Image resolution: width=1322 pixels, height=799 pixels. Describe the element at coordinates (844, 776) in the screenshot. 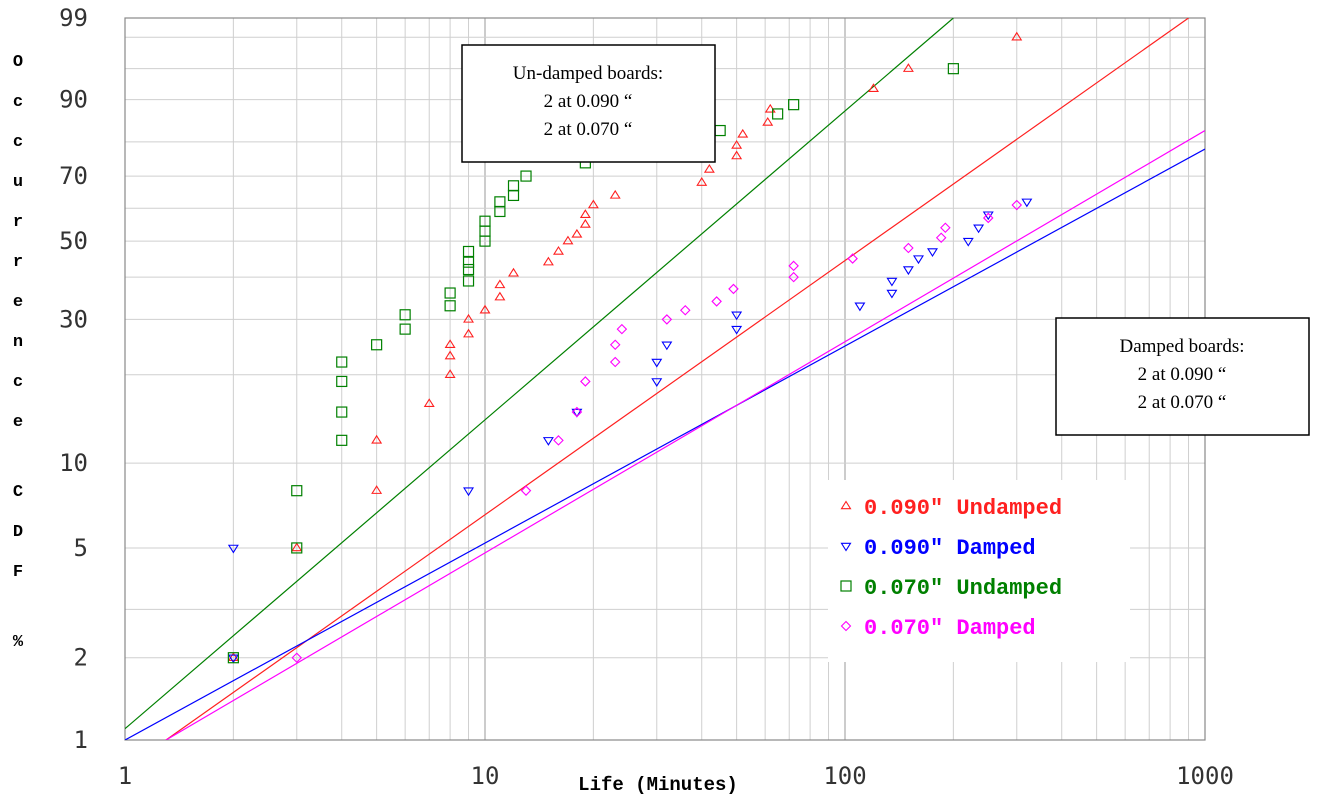

I see `x-tick-label: 100` at that location.